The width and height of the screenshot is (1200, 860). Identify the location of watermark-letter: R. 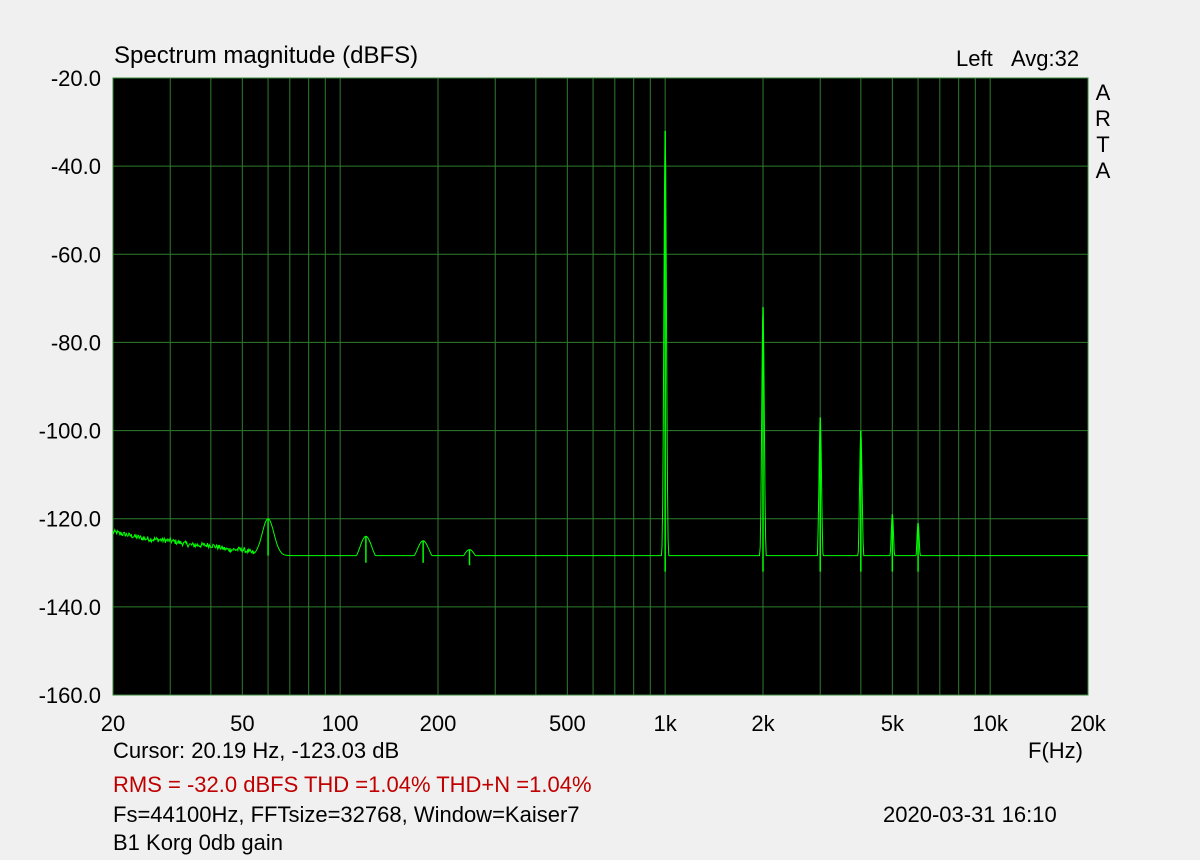
(1103, 118).